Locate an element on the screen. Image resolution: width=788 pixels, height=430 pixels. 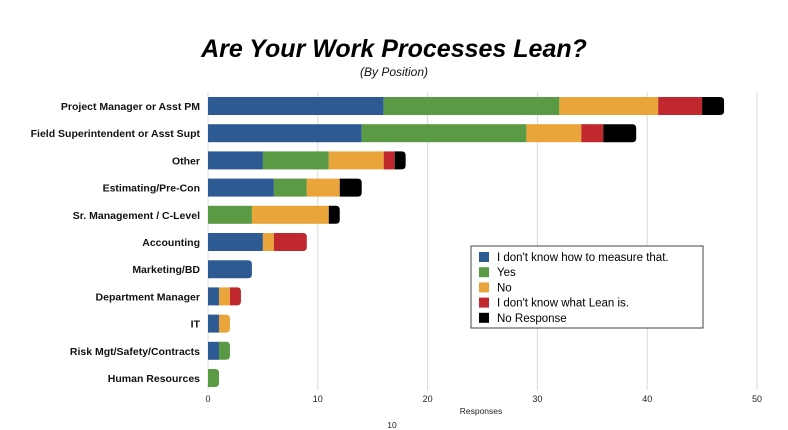
legend-box is located at coordinates (587, 287).